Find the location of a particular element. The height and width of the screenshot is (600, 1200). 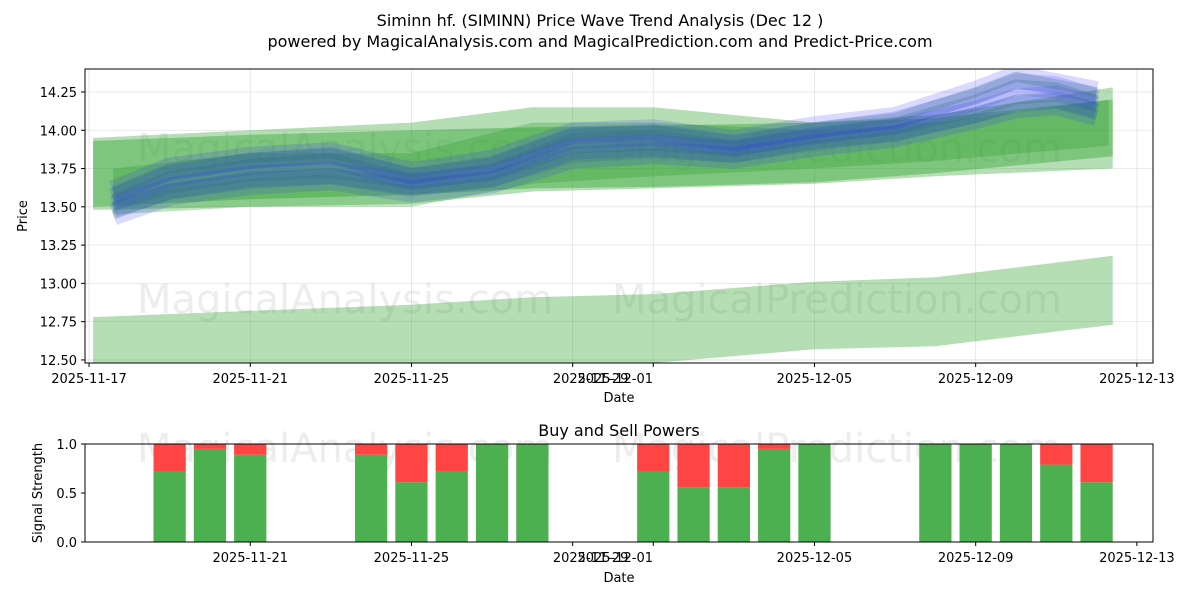

price-y-tick-label: 13.75 is located at coordinates (58, 170).